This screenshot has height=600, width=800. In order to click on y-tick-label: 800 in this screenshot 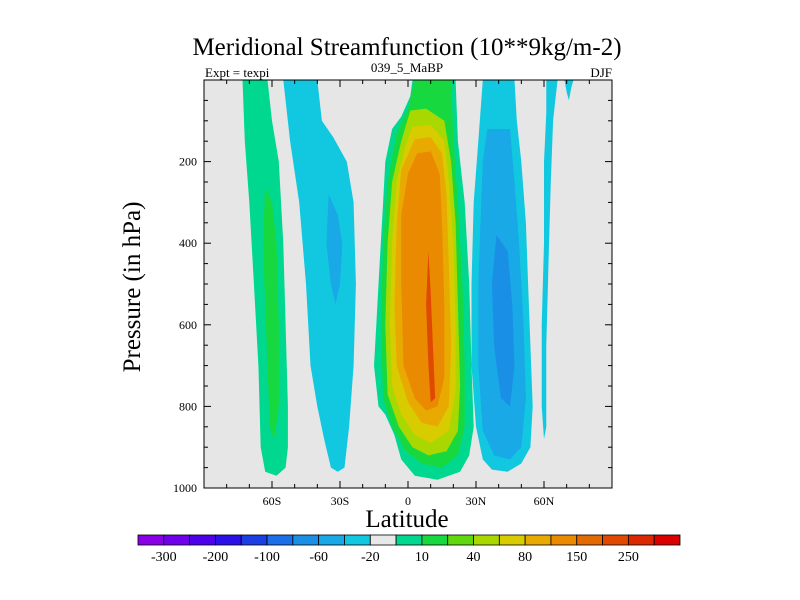, I will do `click(188, 406)`.